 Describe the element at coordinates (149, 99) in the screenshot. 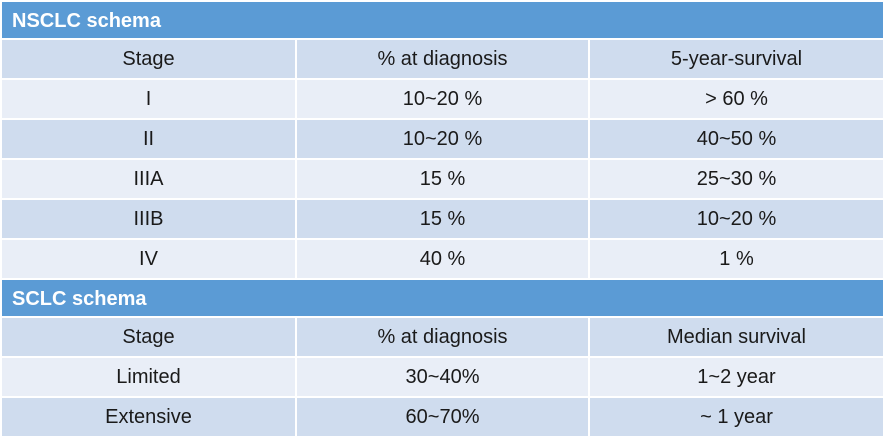

I see `stage-cell: I` at that location.